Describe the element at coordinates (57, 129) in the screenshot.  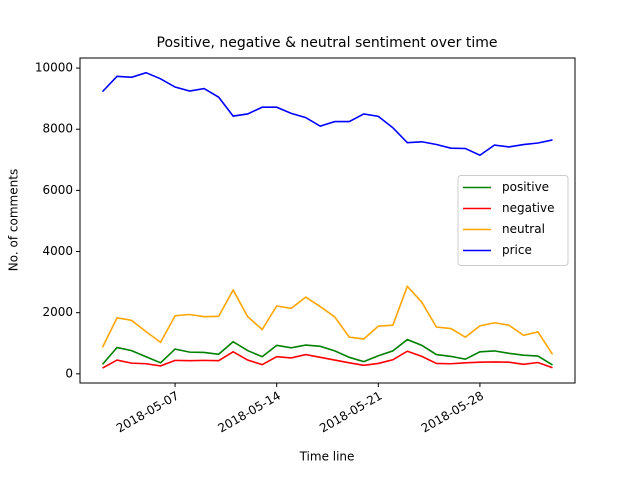
I see `y-tick-label: 8000` at that location.